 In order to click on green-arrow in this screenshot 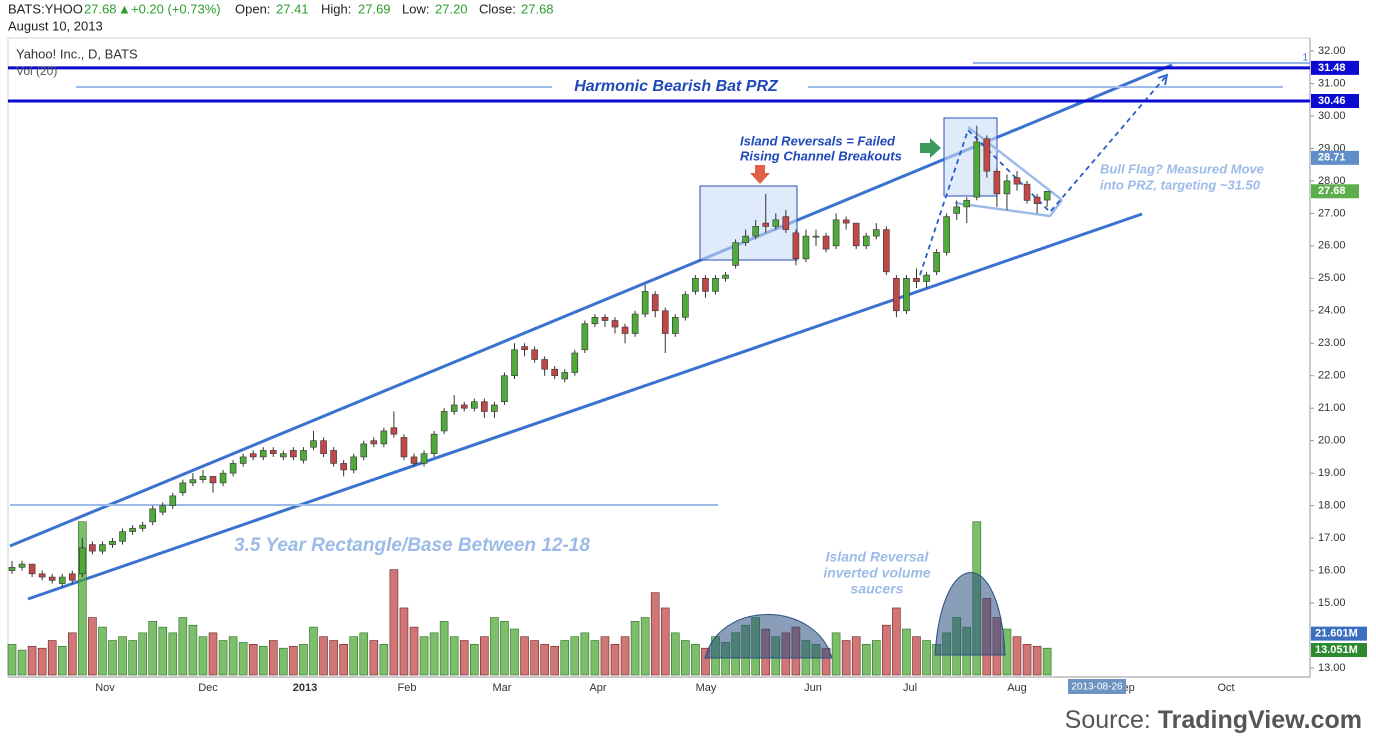, I will do `click(930, 148)`.